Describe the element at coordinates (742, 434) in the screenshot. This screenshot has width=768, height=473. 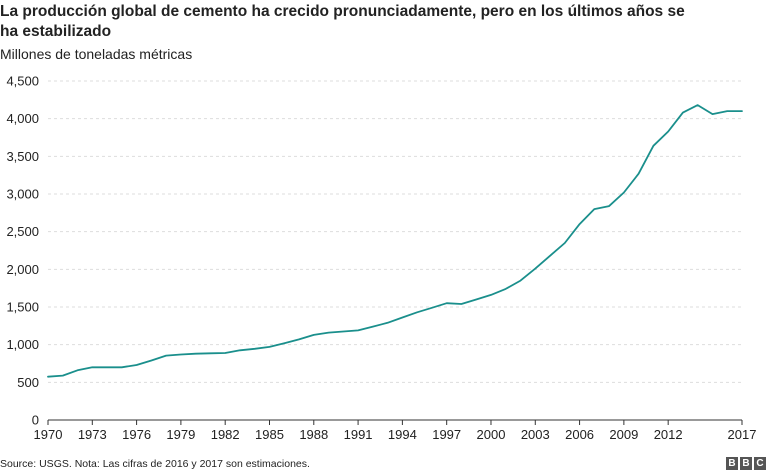
I see `x-tick-label: 2017` at that location.